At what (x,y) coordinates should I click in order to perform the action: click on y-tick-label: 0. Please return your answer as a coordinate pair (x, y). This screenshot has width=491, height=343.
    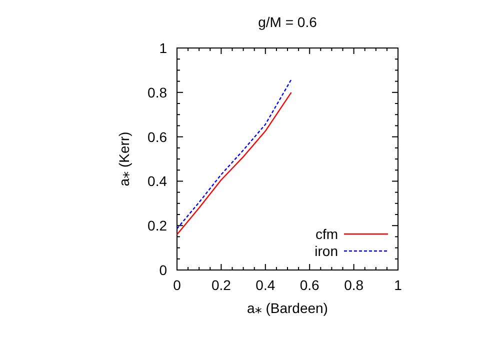
    Looking at the image, I should click on (163, 270).